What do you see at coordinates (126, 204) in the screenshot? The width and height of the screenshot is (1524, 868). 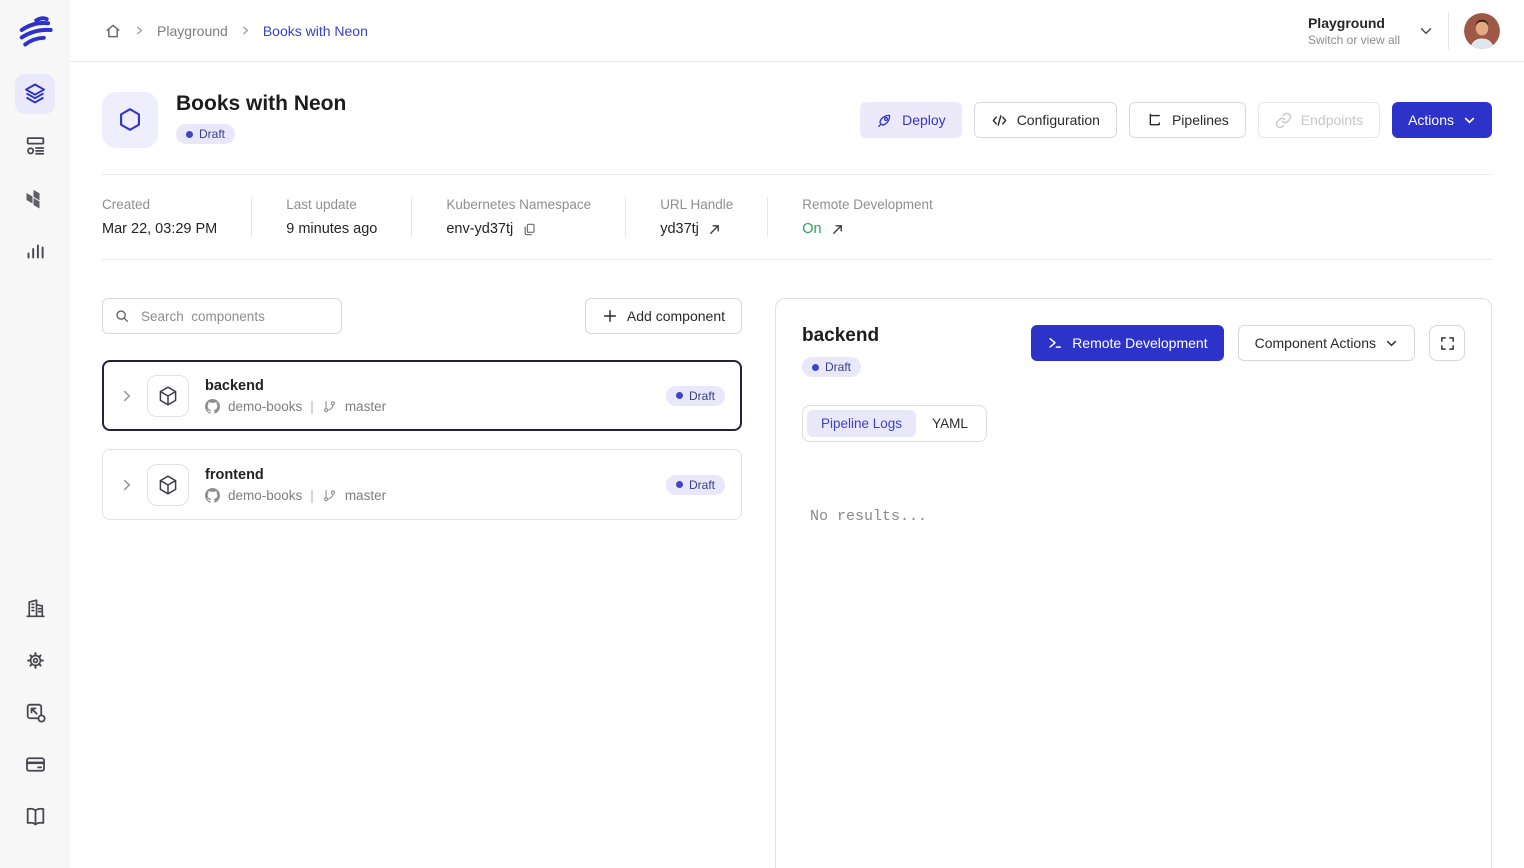 I see `meta-label: Created` at bounding box center [126, 204].